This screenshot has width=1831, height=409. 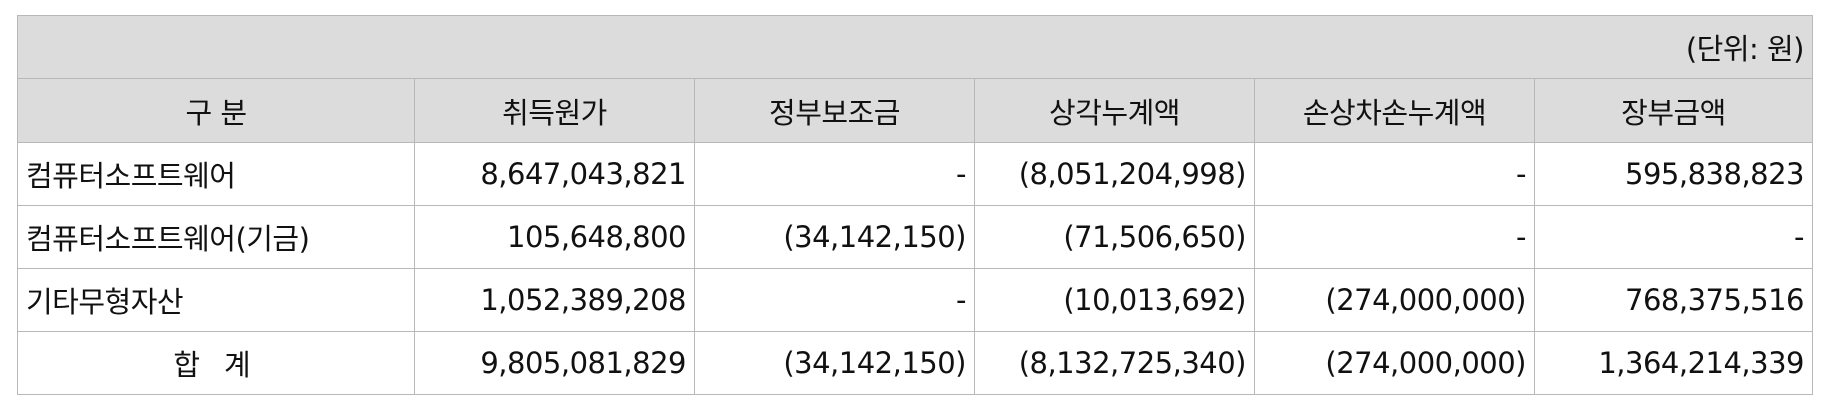 What do you see at coordinates (834, 363) in the screenshot?
I see `total-government-grant: (34,142,150)` at bounding box center [834, 363].